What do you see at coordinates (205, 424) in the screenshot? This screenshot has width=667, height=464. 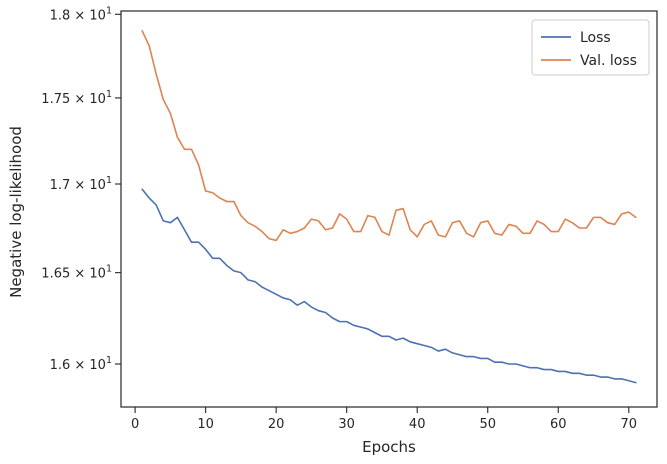 I see `x-tick-label: 10` at bounding box center [205, 424].